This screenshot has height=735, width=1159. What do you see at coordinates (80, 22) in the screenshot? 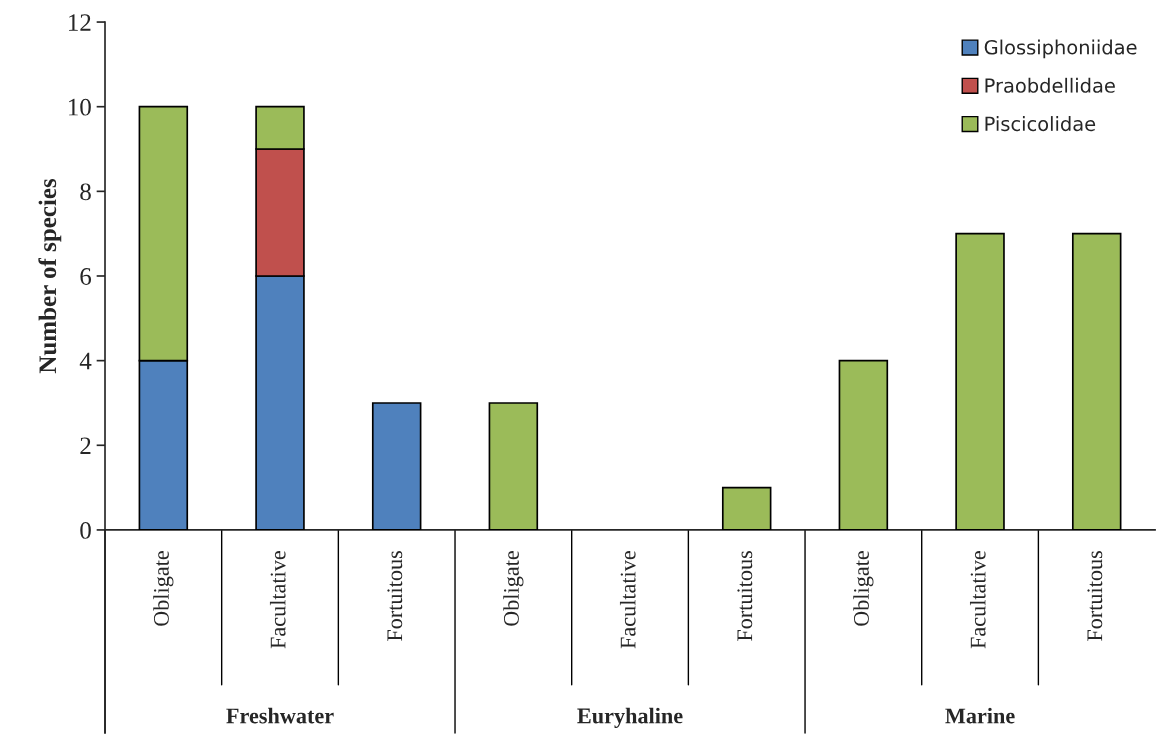
I see `y-tick-label: 12` at bounding box center [80, 22].